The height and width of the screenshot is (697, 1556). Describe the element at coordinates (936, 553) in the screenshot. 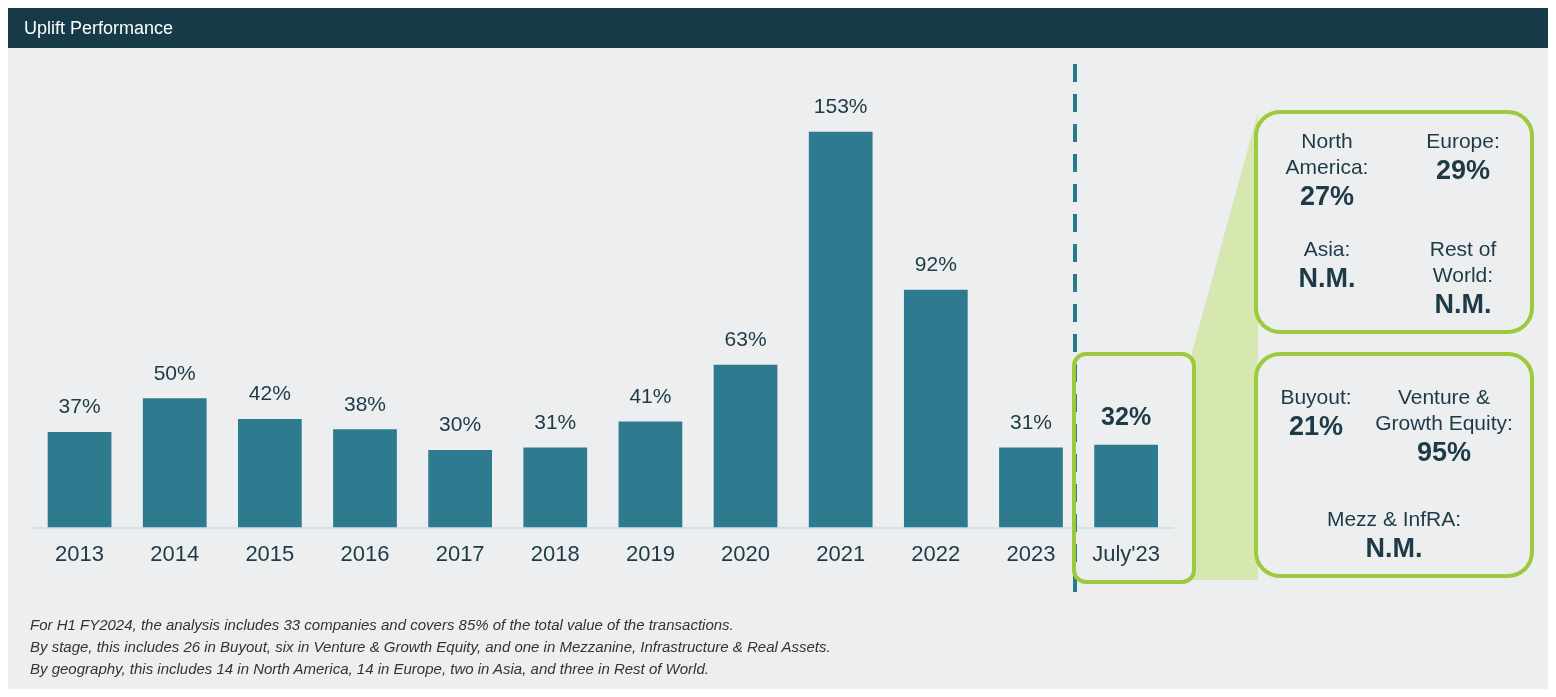

I see `x-tick-label: 2022` at that location.